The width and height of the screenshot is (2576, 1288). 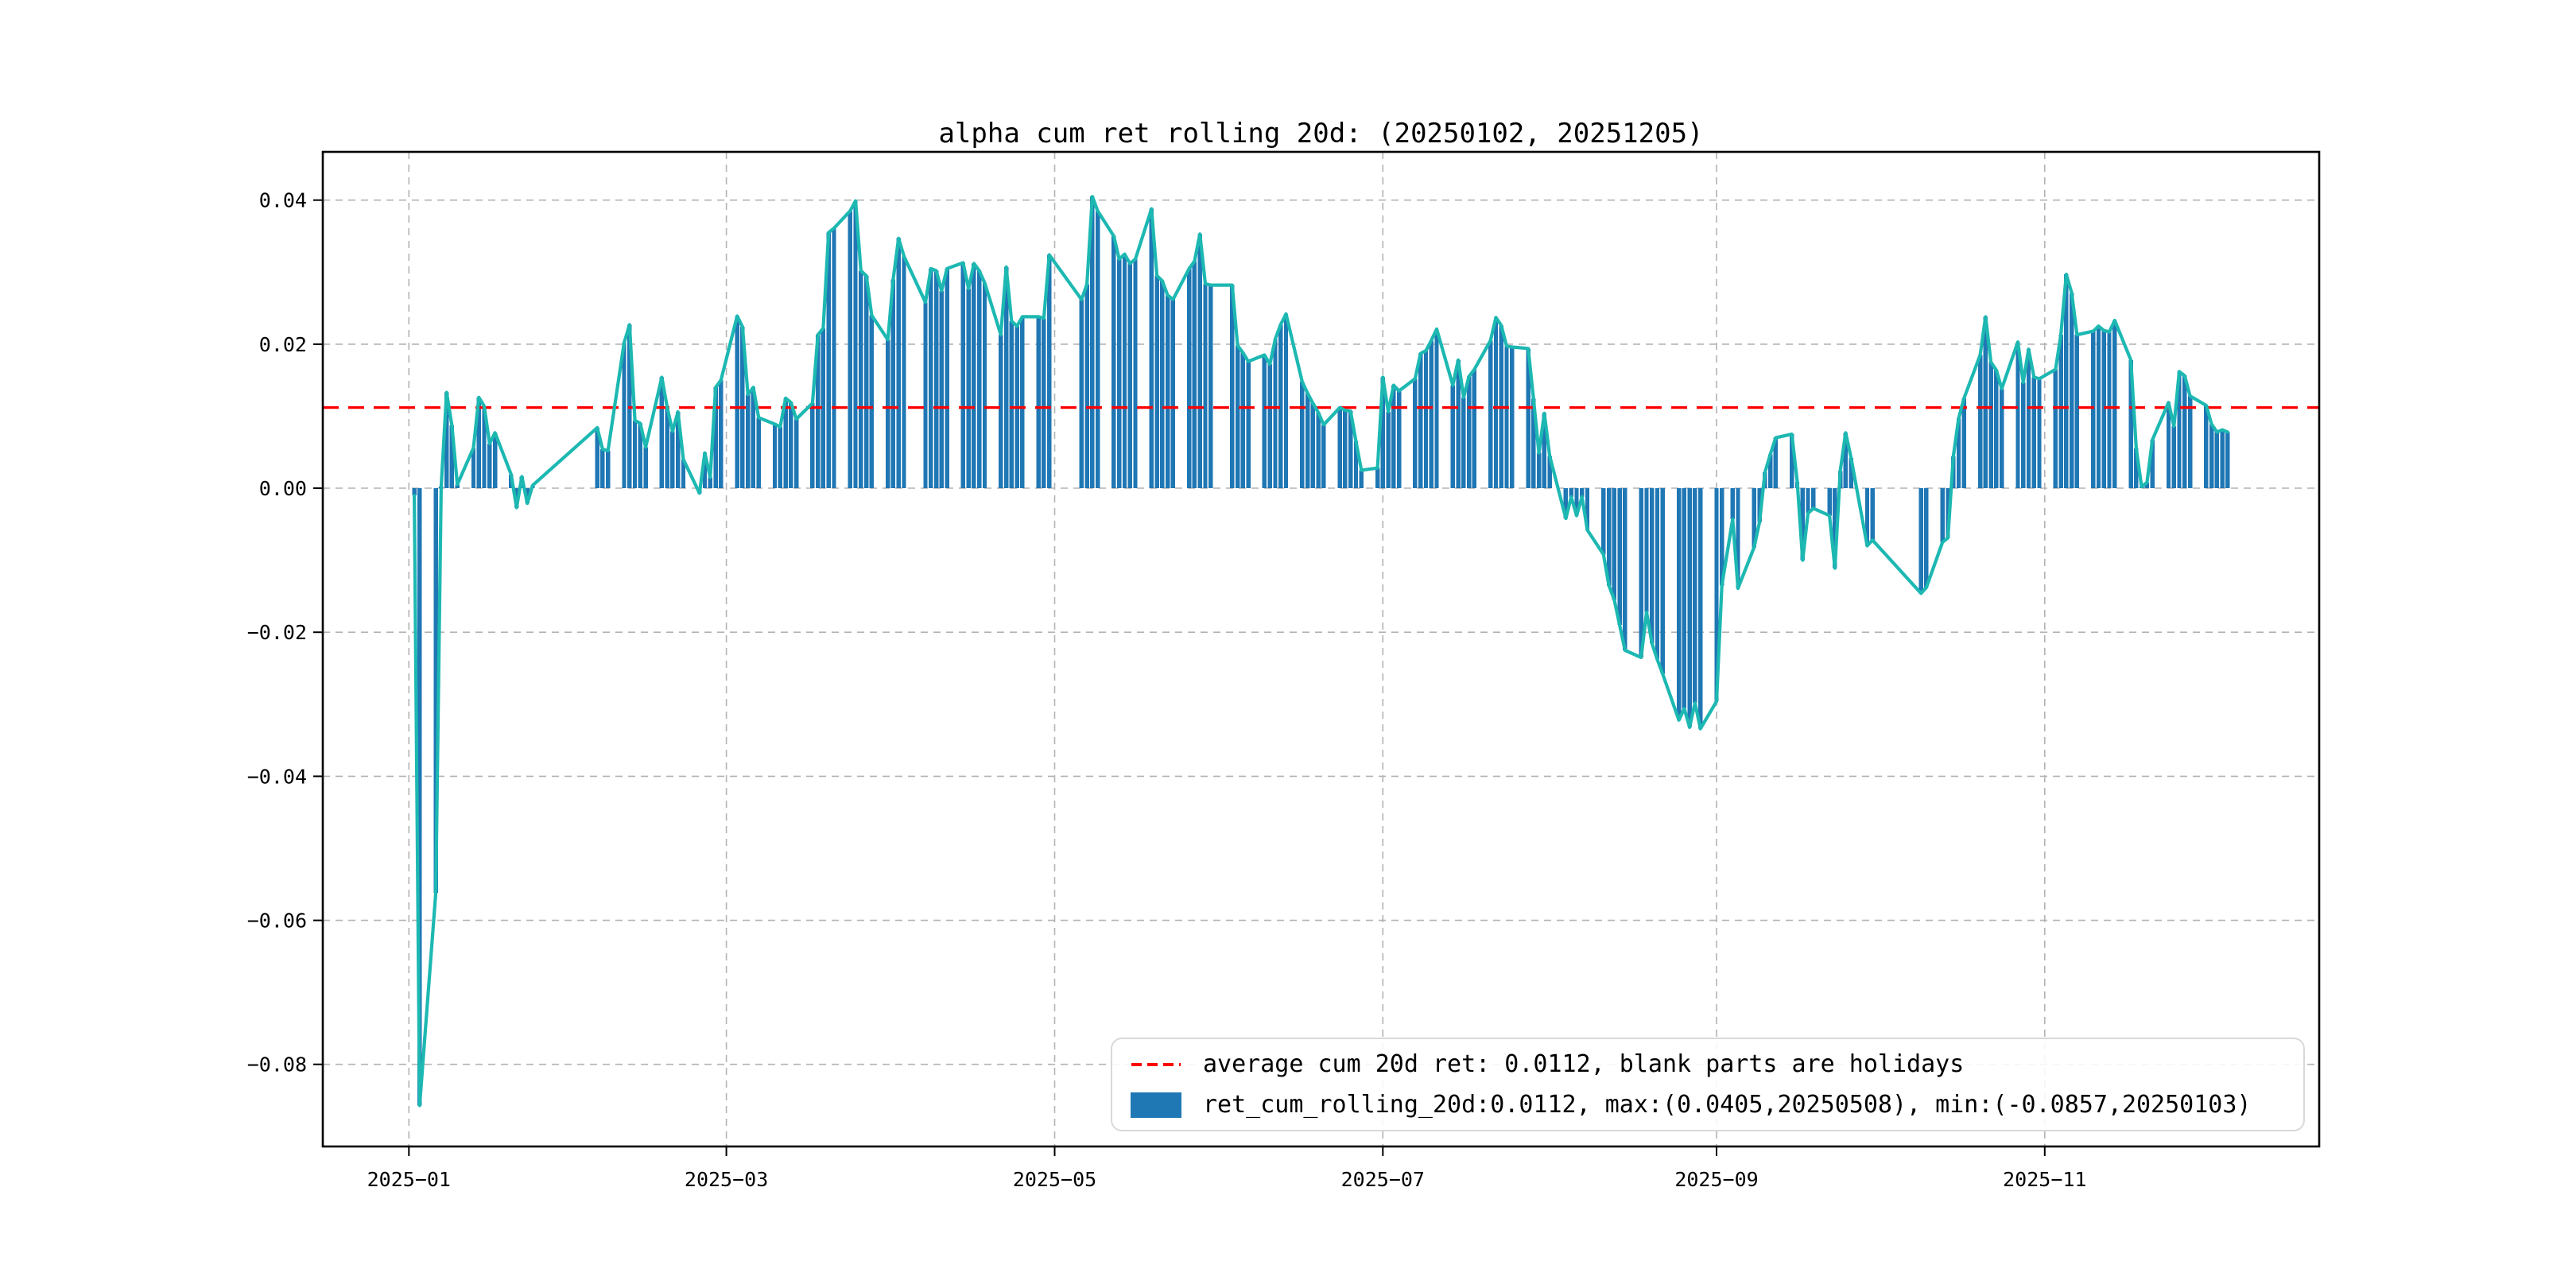 I want to click on y-tick-label: −0.02, so click(x=277, y=632).